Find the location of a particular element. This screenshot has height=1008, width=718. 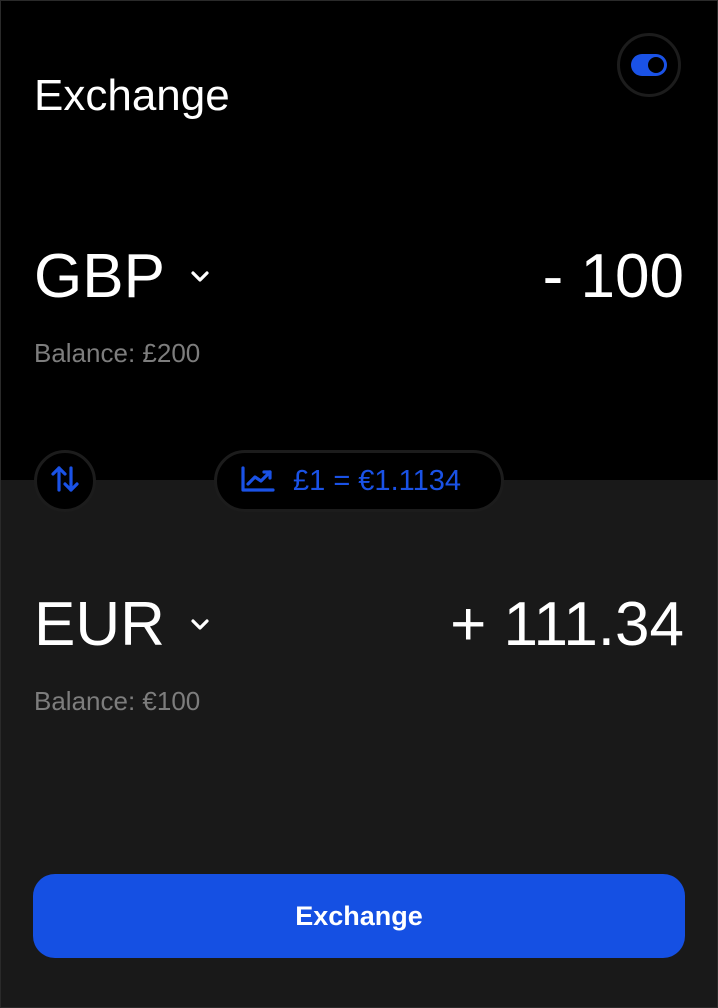

exchange-rate-text: £1 = €1.1134 is located at coordinates (377, 480).